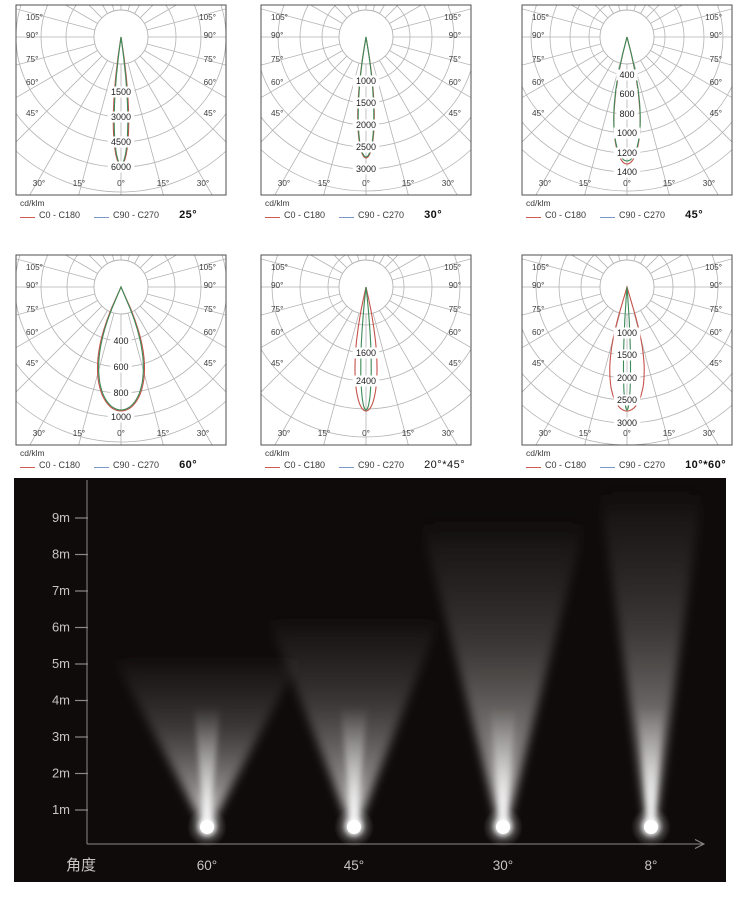 This screenshot has height=898, width=739. Describe the element at coordinates (627, 378) in the screenshot. I see `axis-label: 2000` at that location.